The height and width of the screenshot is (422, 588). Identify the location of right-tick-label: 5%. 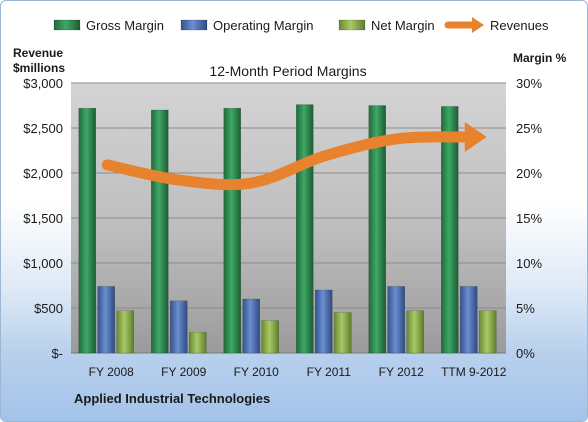
(525, 308).